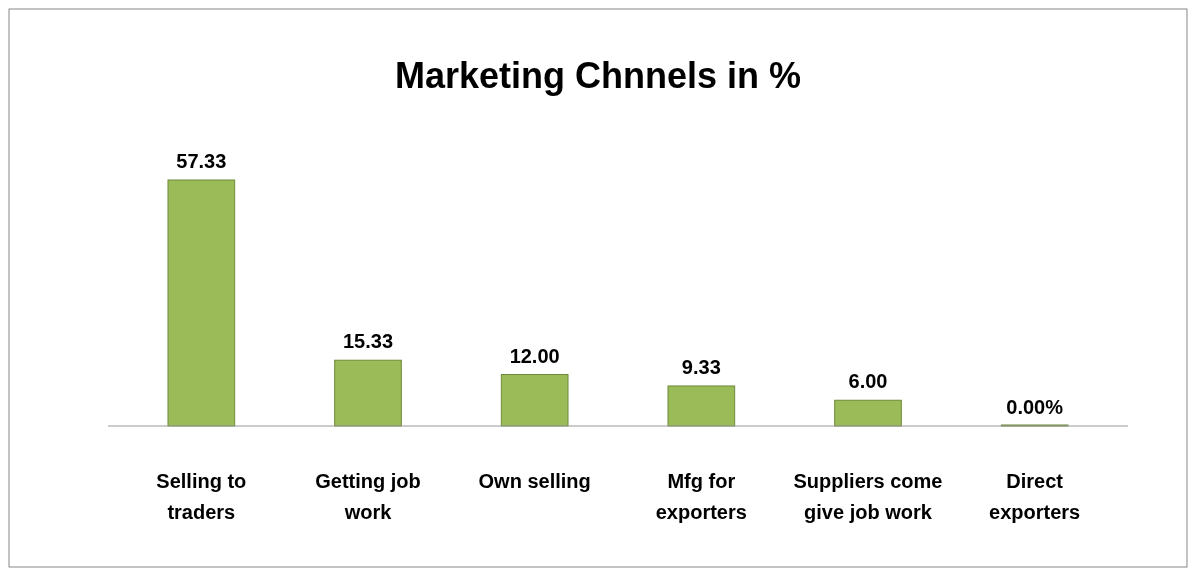 The image size is (1197, 576). Describe the element at coordinates (1035, 496) in the screenshot. I see `x-tick-label: Direct exporters` at that location.